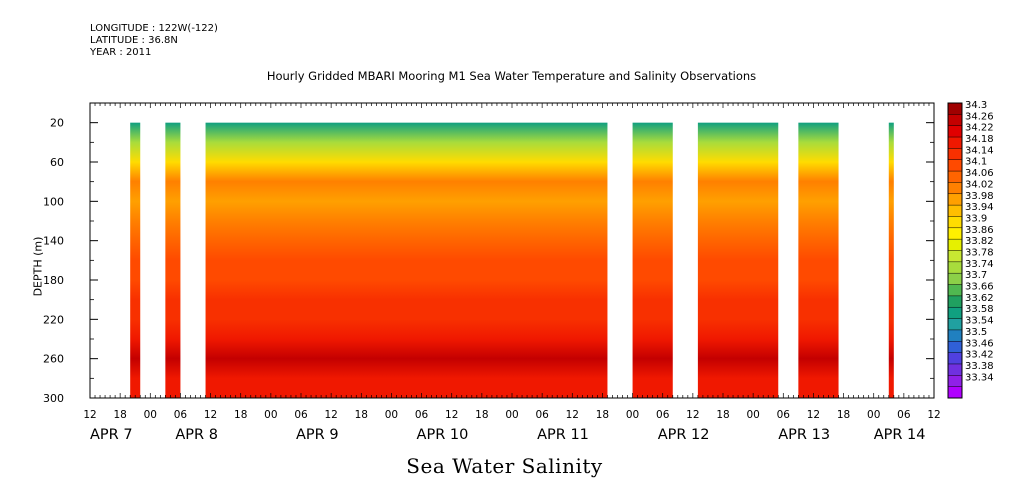 This screenshot has width=1009, height=504. What do you see at coordinates (53, 241) in the screenshot?
I see `y-tick-label: 140` at bounding box center [53, 241].